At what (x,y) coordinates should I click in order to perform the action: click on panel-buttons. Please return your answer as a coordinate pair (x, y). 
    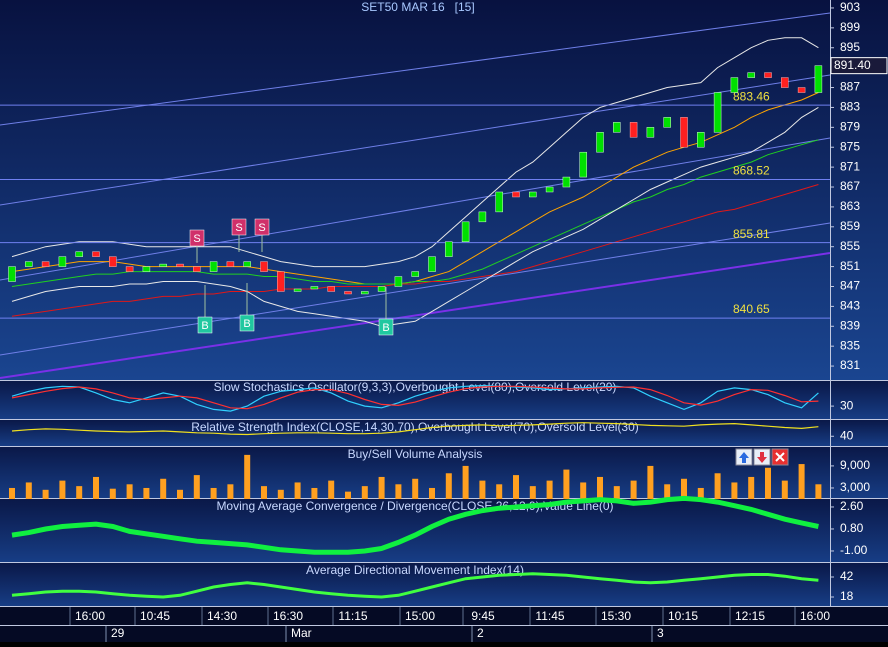
    Looking at the image, I should click on (762, 457).